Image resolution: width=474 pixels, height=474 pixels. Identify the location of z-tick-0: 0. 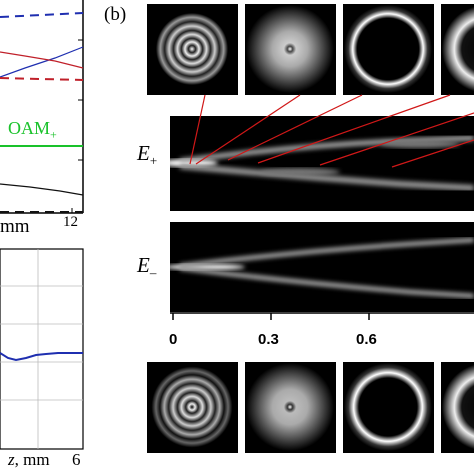
(173, 339).